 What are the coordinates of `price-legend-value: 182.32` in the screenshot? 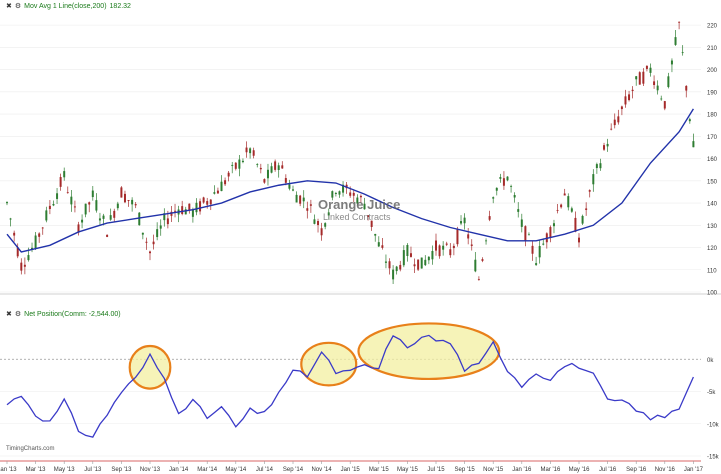 It's located at (120, 6).